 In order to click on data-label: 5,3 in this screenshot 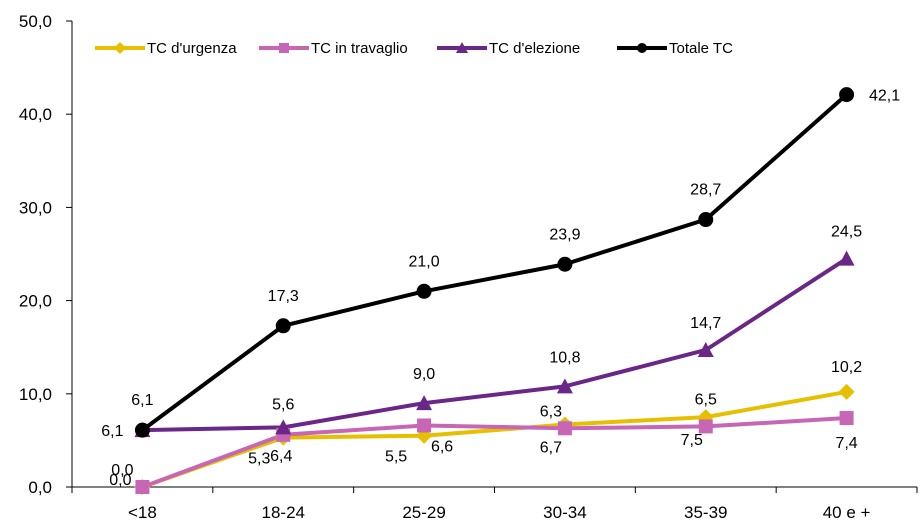, I will do `click(259, 459)`.